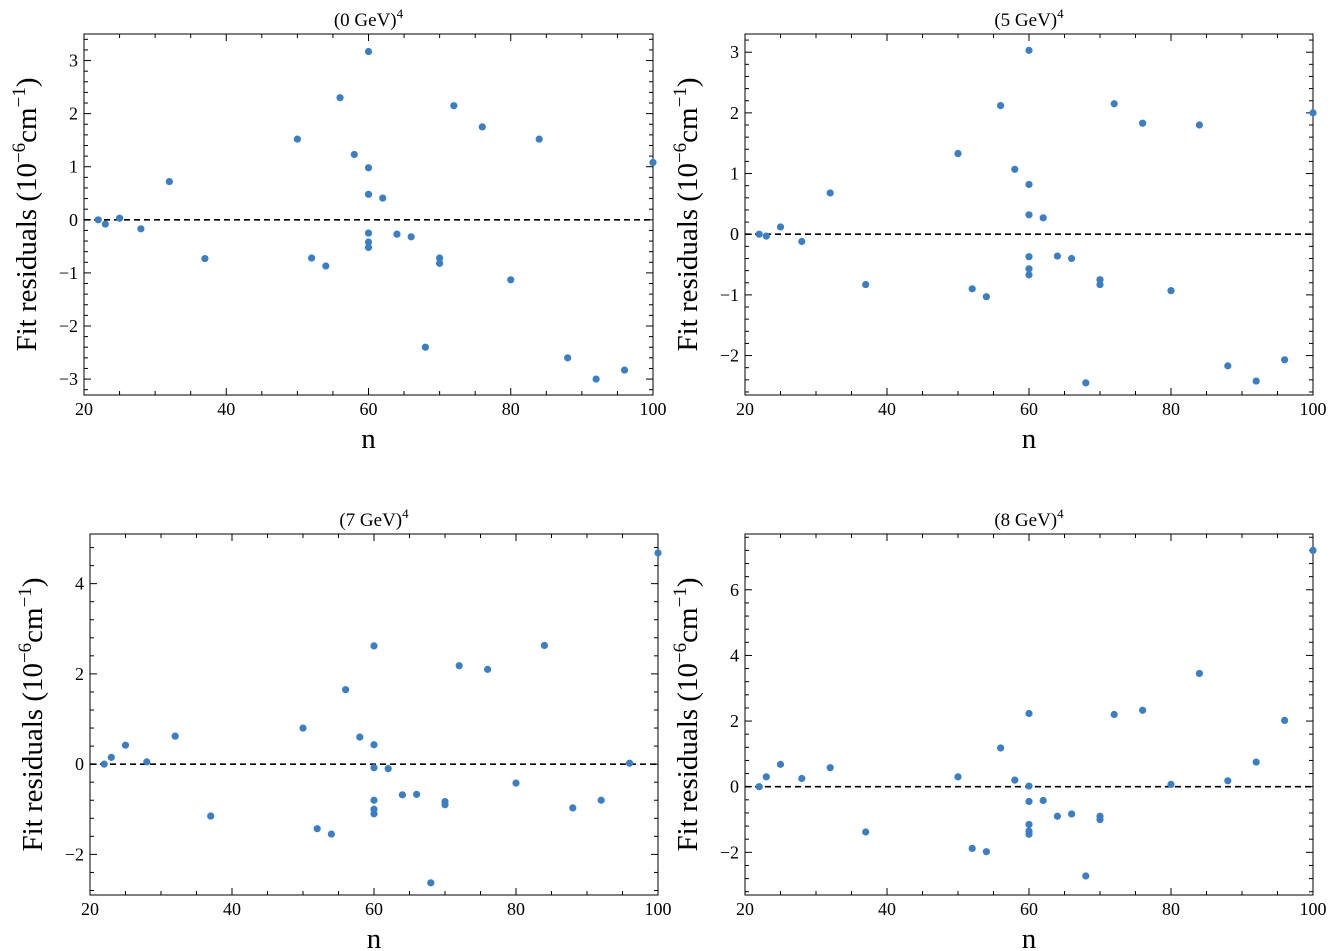 The width and height of the screenshot is (1344, 951). Describe the element at coordinates (368, 439) in the screenshot. I see `x-axis-label: n` at that location.